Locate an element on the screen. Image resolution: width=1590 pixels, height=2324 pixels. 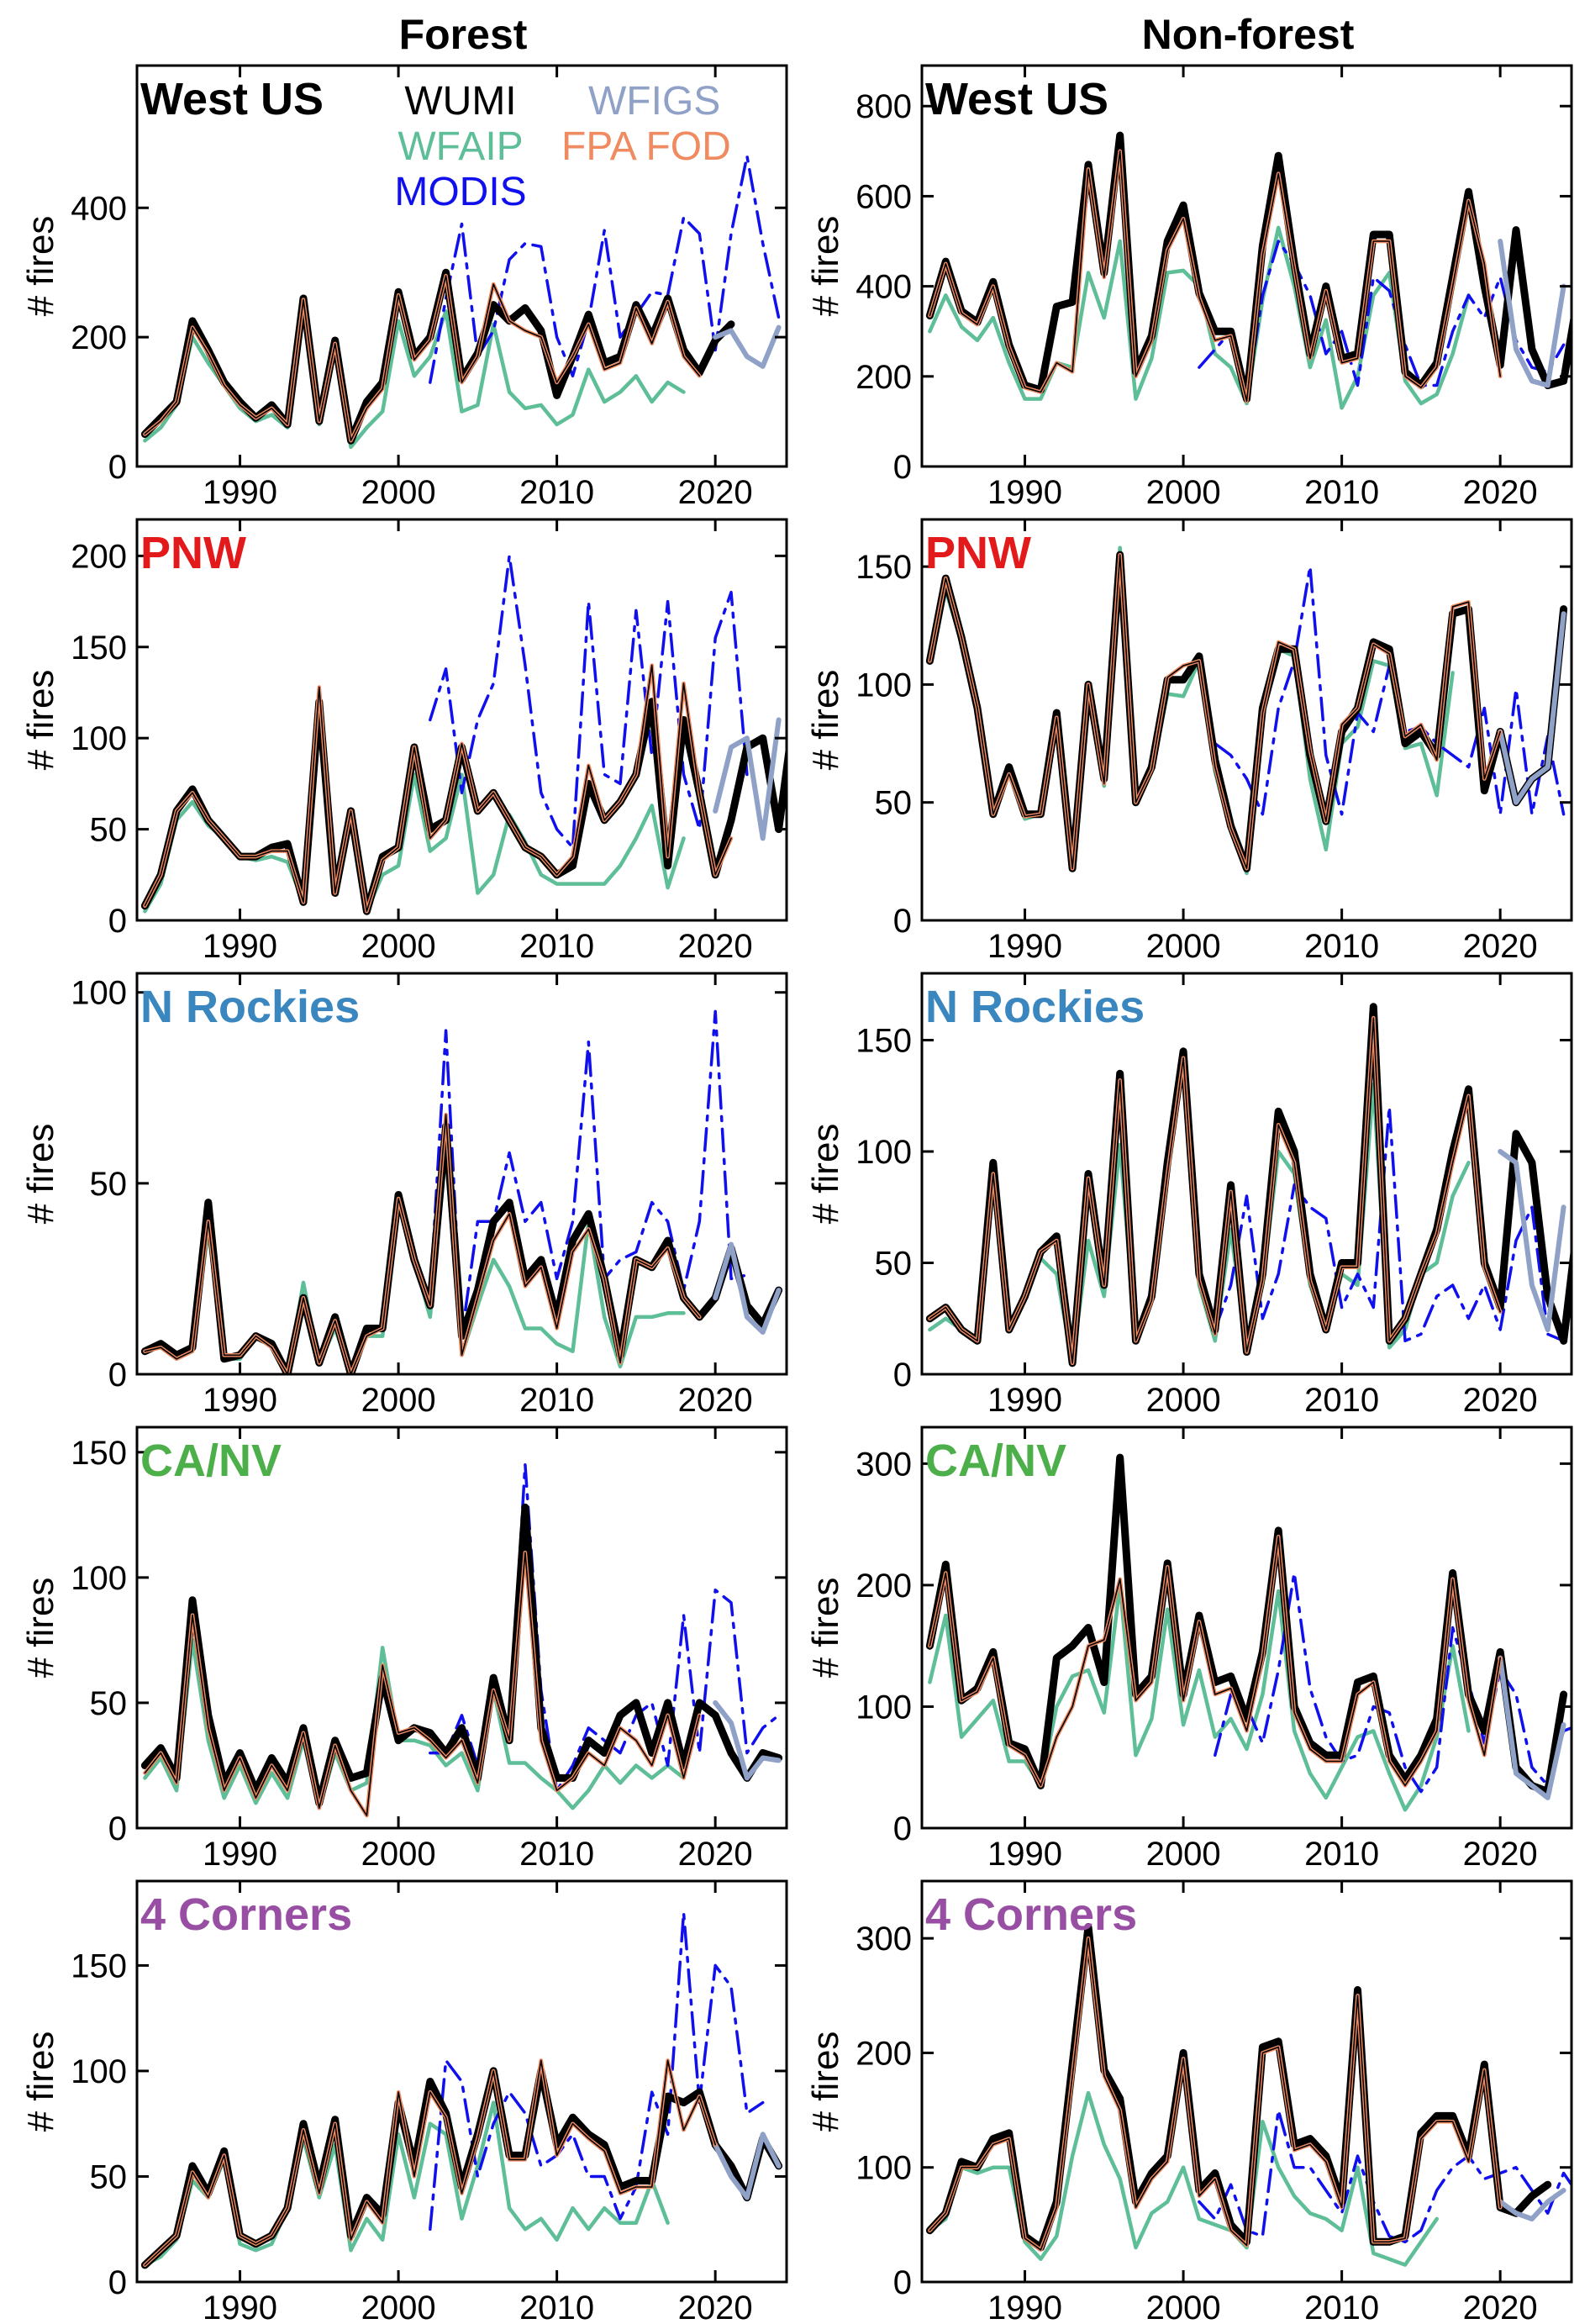
legend: WUMI WFIGS WFAIP FPA FOD MODIS is located at coordinates (562, 146).